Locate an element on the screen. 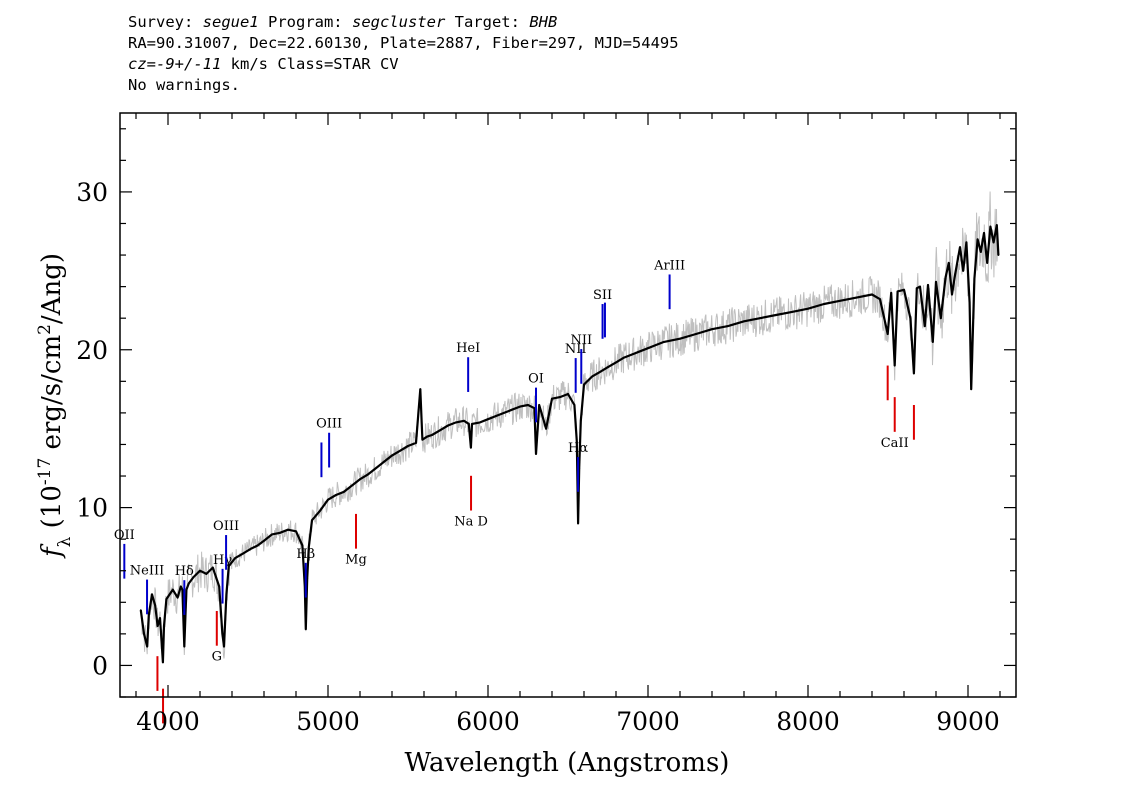 Image resolution: width=1134 pixels, height=810 pixels. line-label: CaII is located at coordinates (895, 443).